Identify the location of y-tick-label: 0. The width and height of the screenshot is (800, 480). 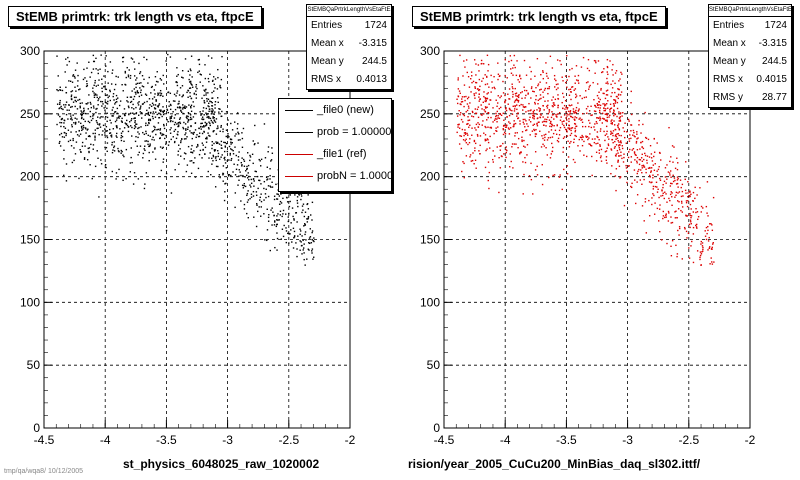
(436, 428).